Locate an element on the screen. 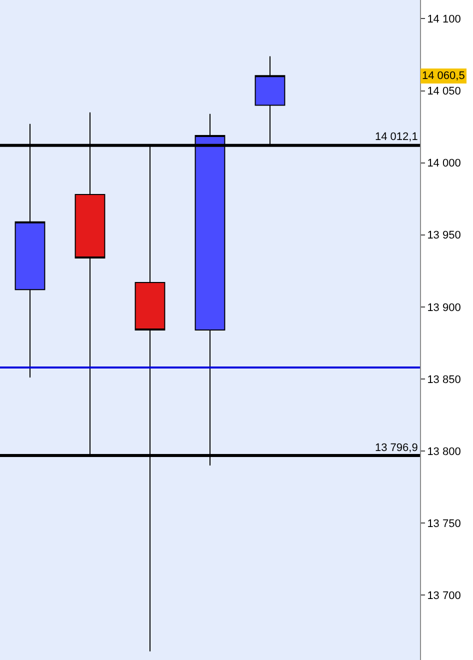  text: 14 060,5 is located at coordinates (443, 76).